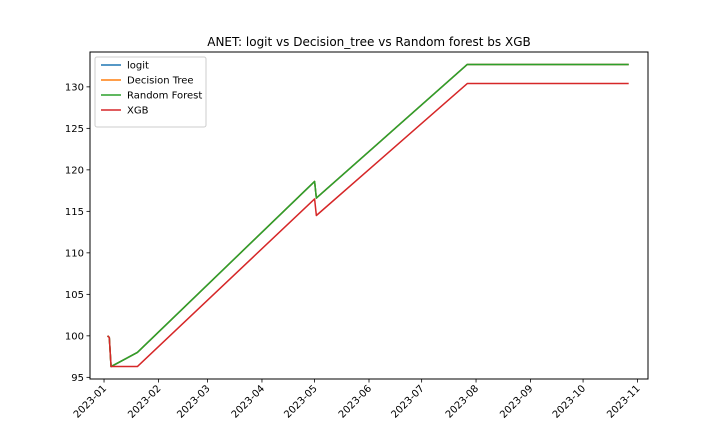 This screenshot has height=432, width=720. I want to click on legend-box, so click(150, 92).